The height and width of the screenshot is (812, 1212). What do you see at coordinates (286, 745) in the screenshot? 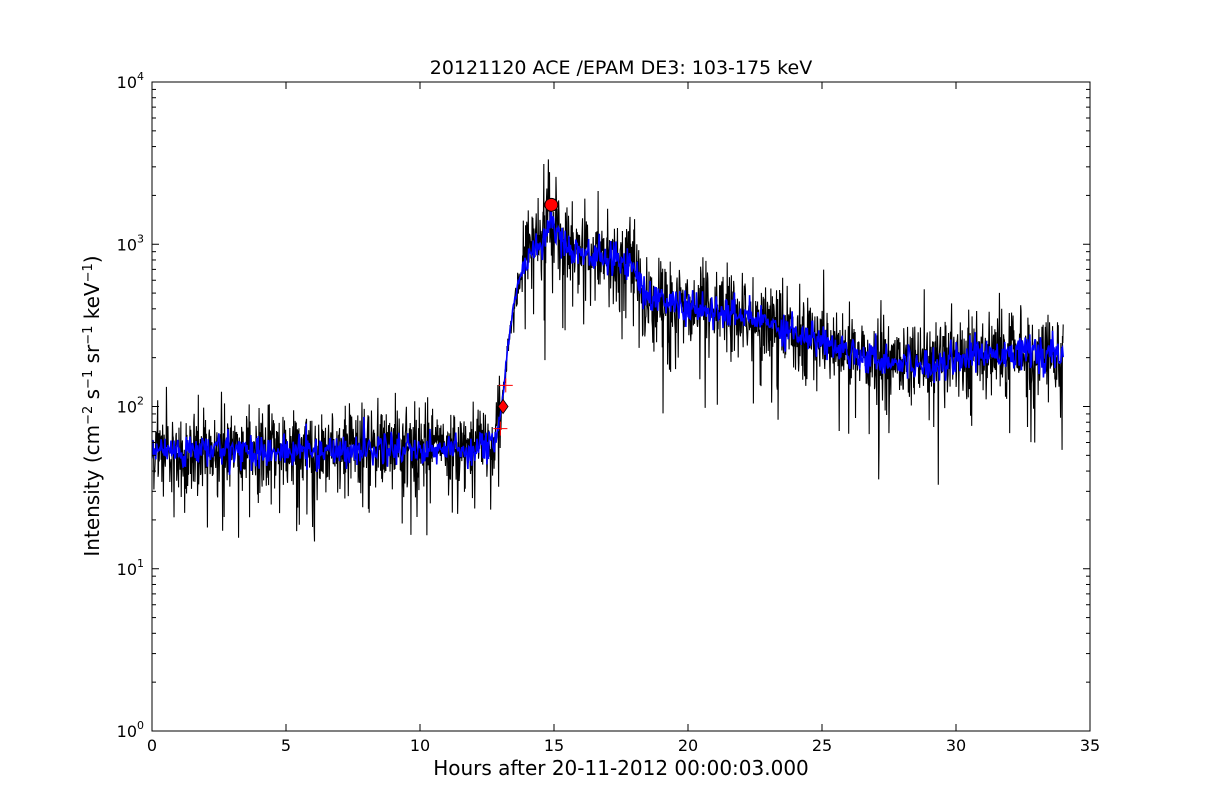
I see `x-tick-label: 5` at bounding box center [286, 745].